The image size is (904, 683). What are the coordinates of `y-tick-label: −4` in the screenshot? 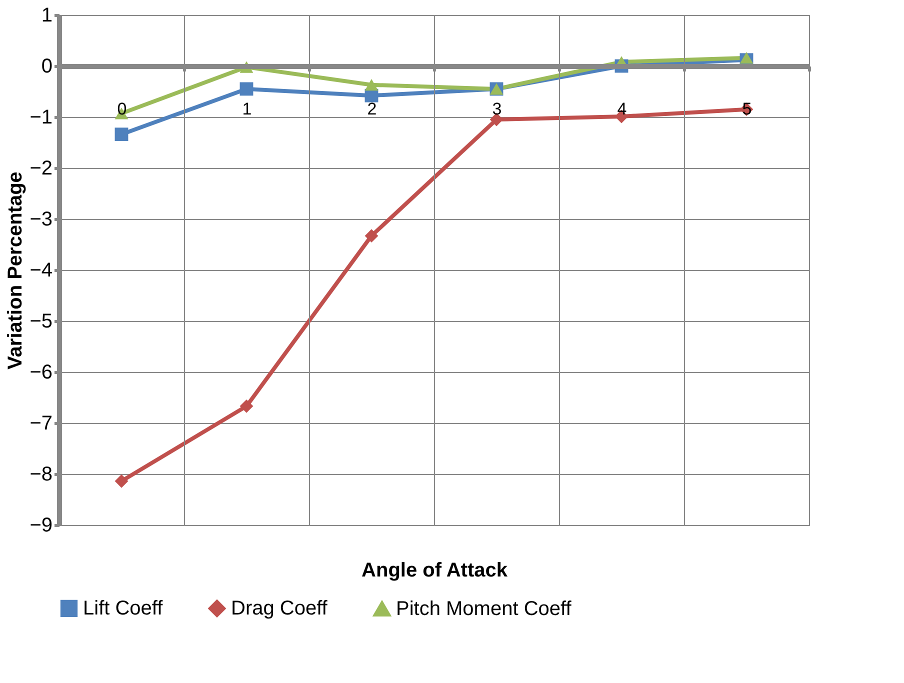 It's located at (41, 271).